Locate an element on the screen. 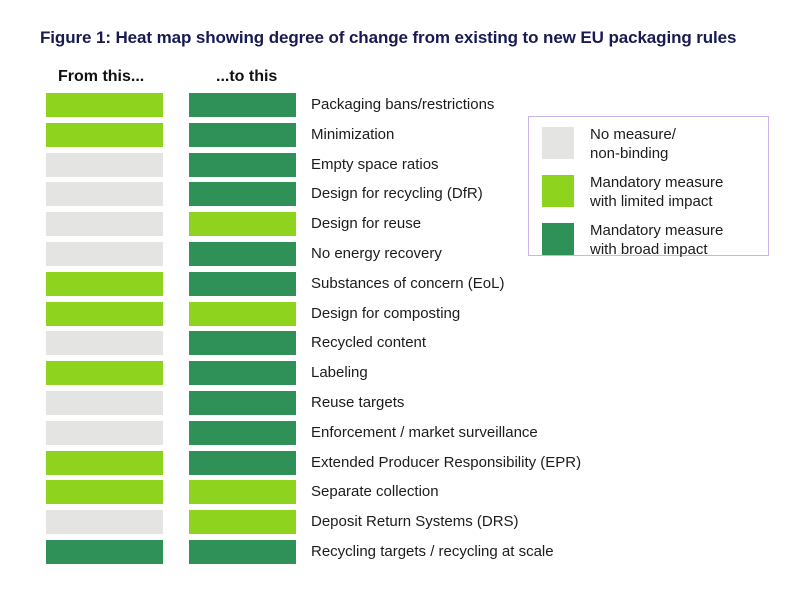 The height and width of the screenshot is (600, 800). heatmap-row: Deposit Return Systems (DRS) is located at coordinates (313, 522).